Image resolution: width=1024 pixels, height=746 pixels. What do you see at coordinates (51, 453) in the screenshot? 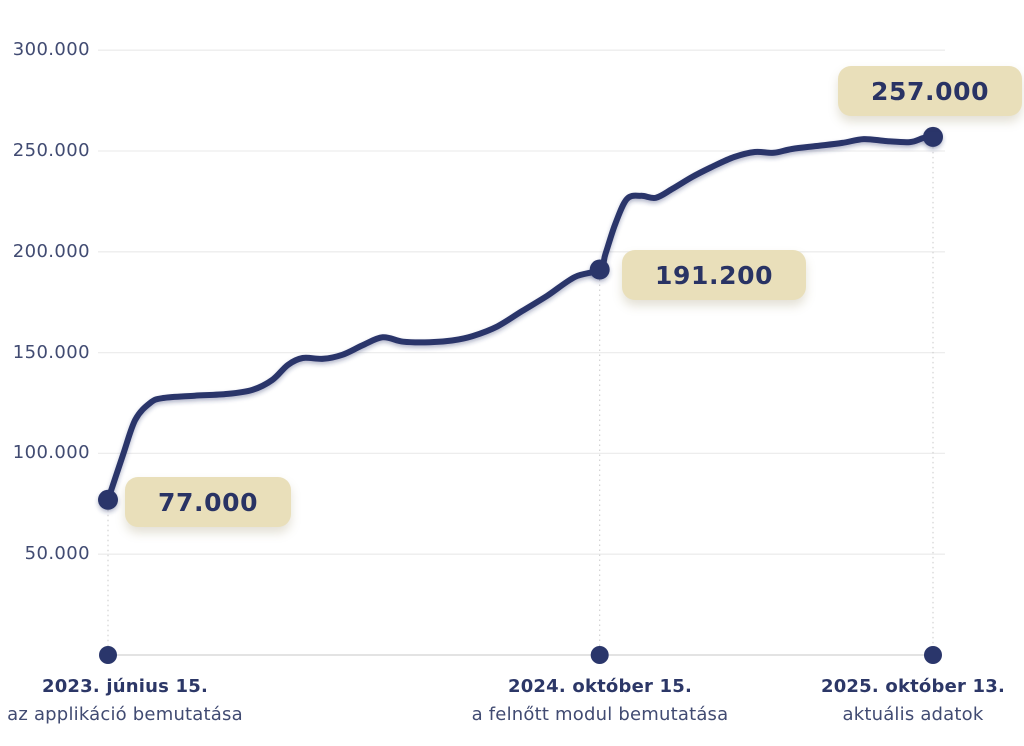
I see `y-axis-tick-100000: 100.000` at bounding box center [51, 453].